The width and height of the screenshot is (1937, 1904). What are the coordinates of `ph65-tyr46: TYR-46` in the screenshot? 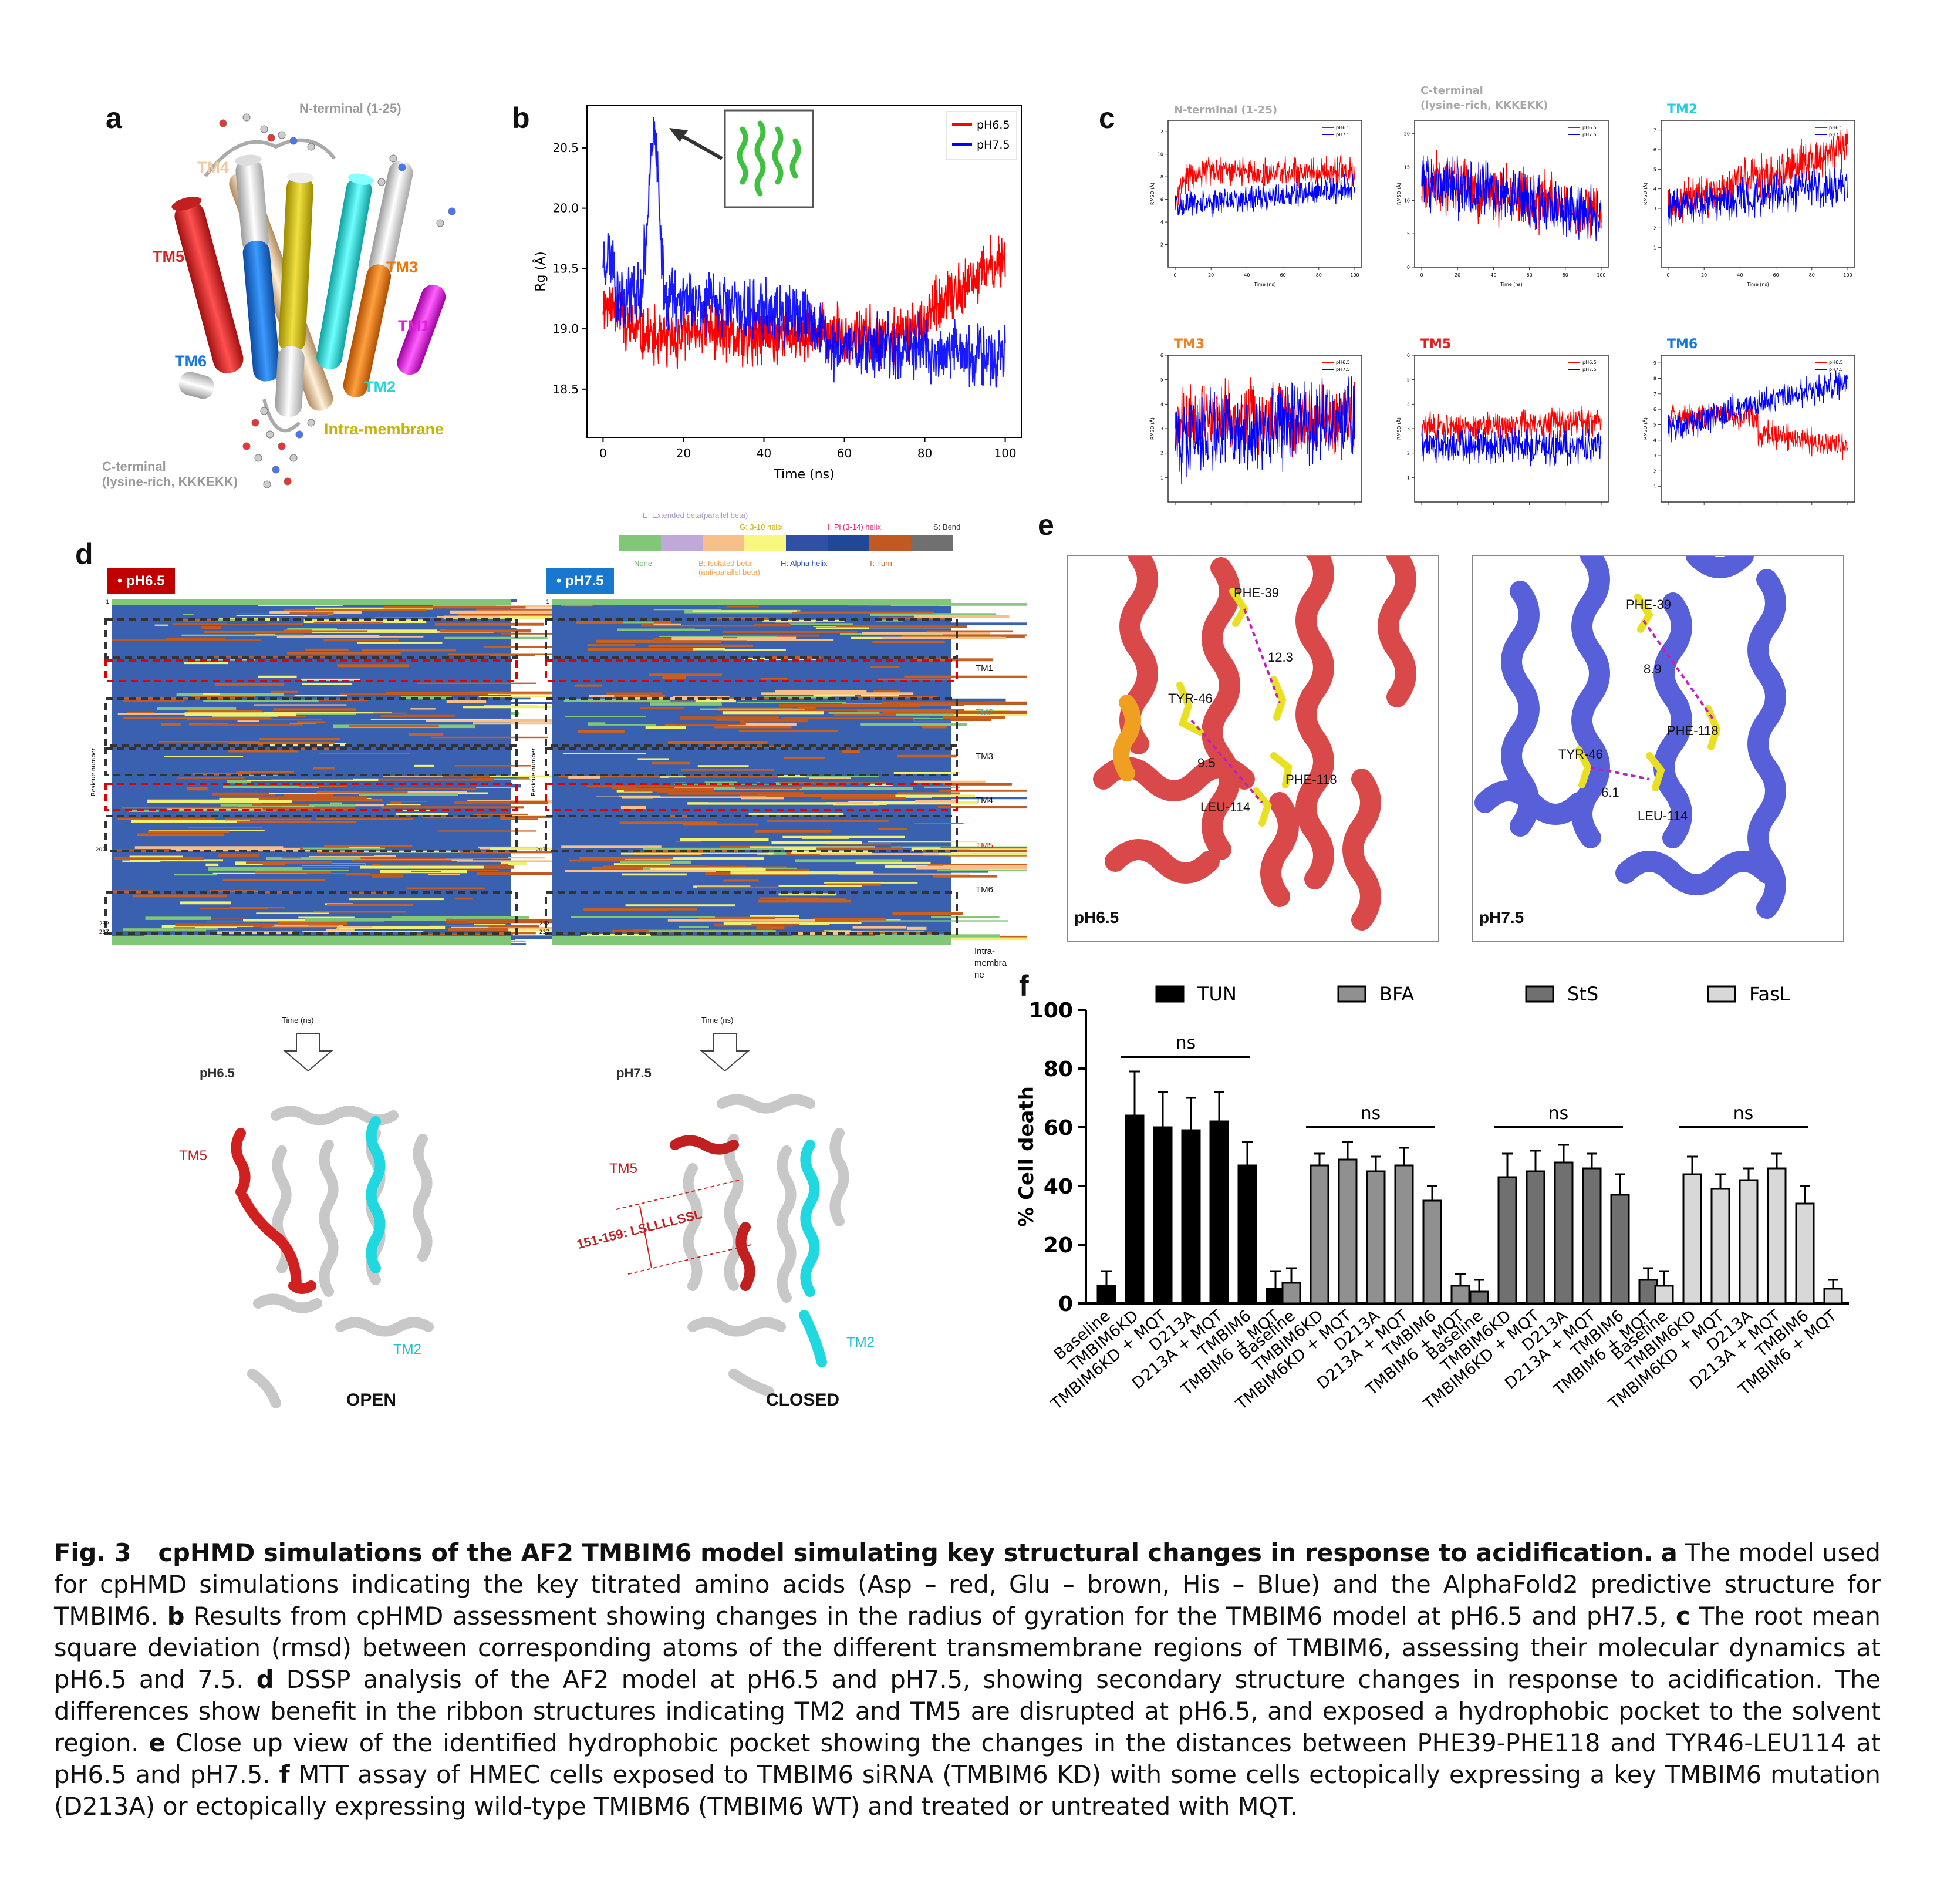 It's located at (1190, 698).